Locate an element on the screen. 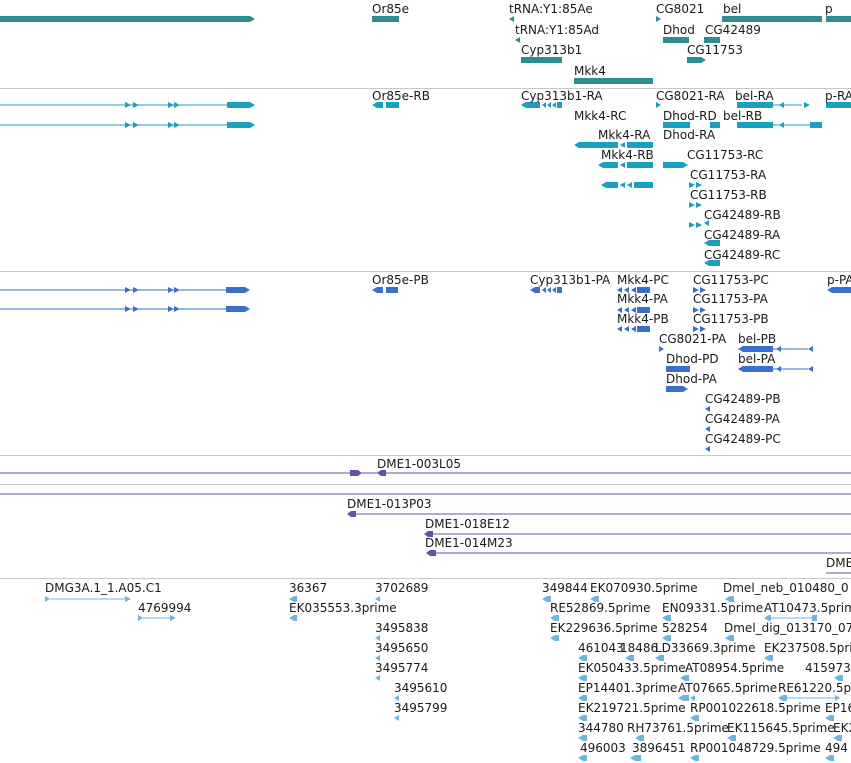 This screenshot has width=851, height=763. feature-label: 3702689 is located at coordinates (402, 588).